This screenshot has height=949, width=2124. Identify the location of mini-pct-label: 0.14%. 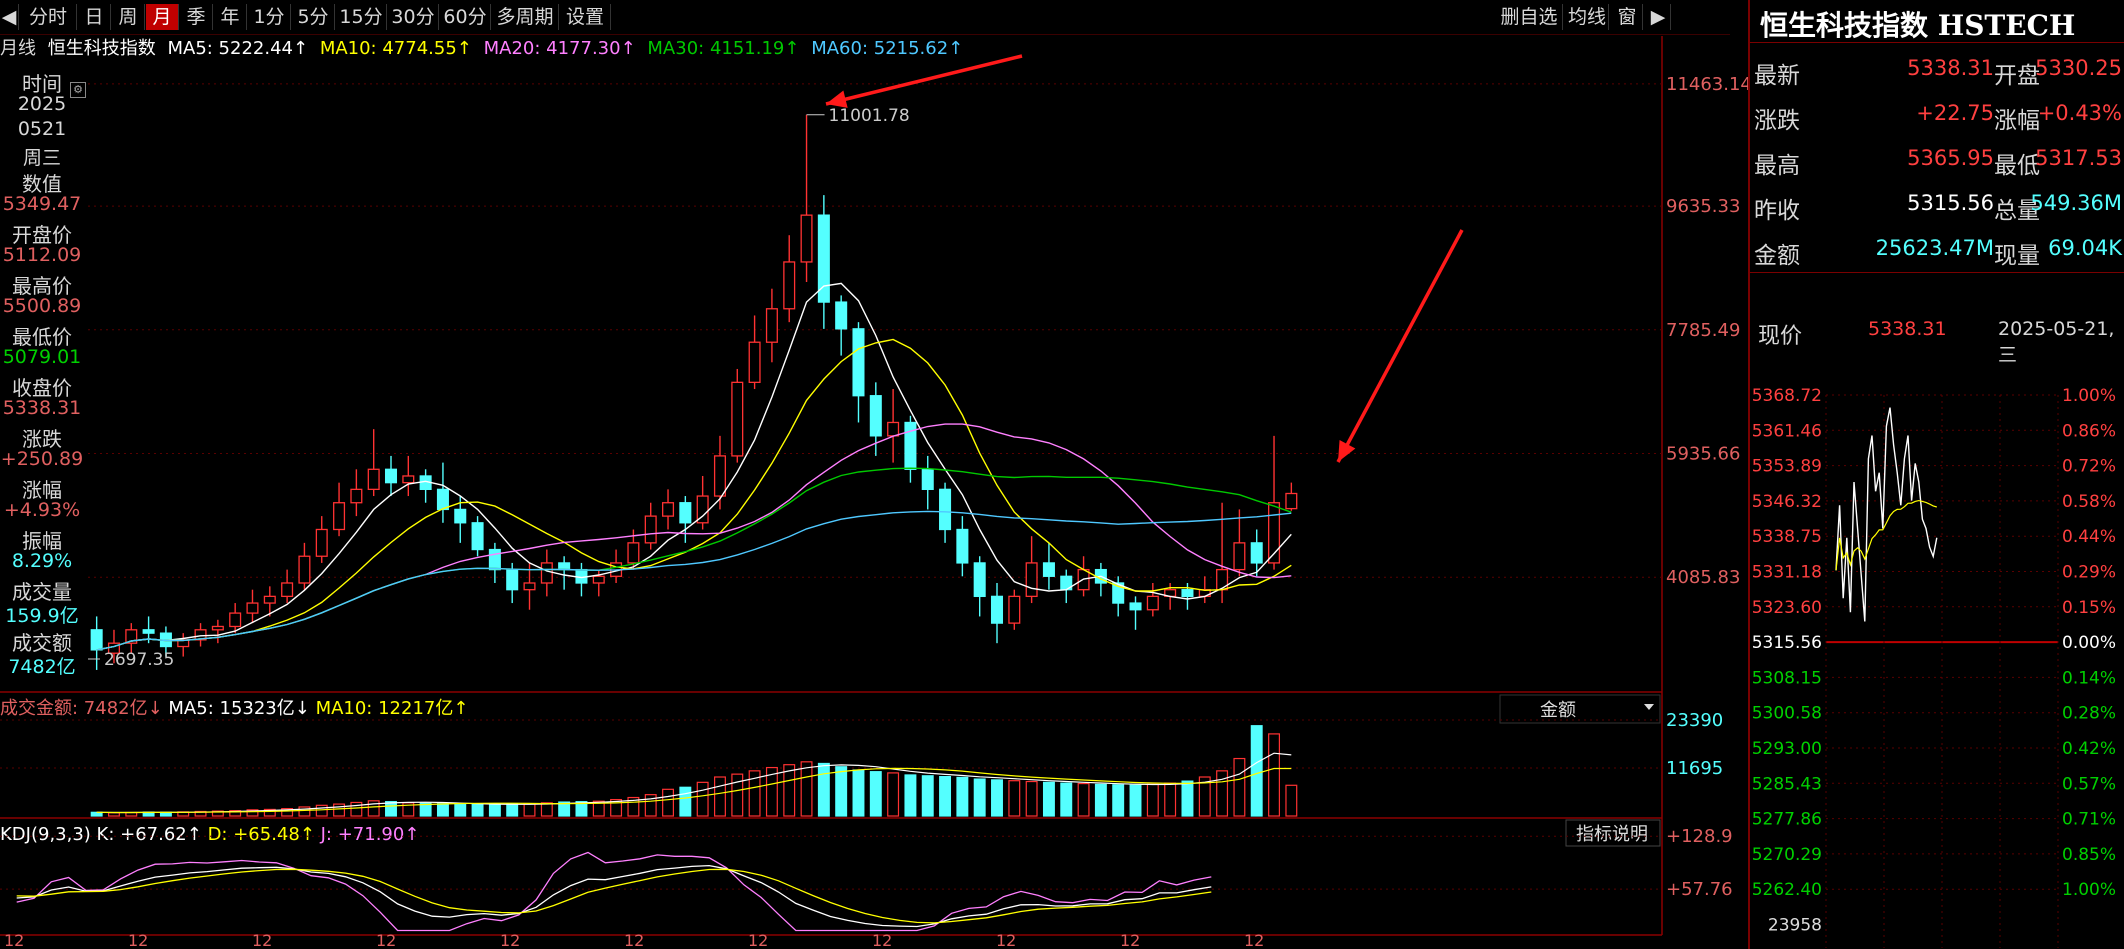
(2089, 678).